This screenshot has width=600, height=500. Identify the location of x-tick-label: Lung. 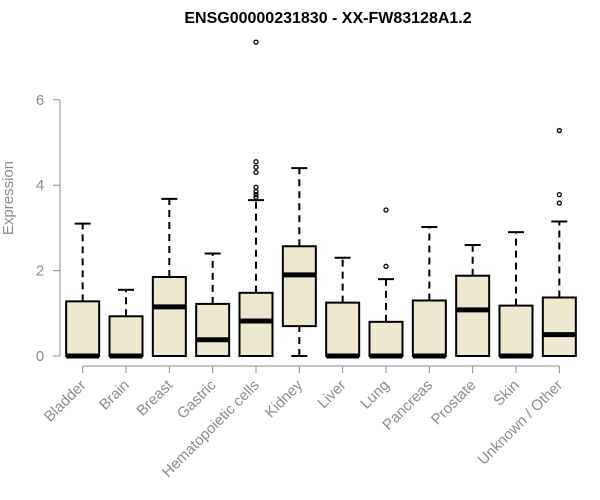
(375, 395).